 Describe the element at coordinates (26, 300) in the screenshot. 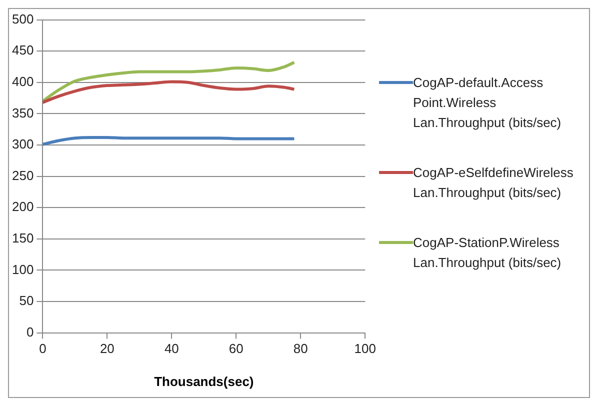

I see `y-tick-label: 50` at that location.